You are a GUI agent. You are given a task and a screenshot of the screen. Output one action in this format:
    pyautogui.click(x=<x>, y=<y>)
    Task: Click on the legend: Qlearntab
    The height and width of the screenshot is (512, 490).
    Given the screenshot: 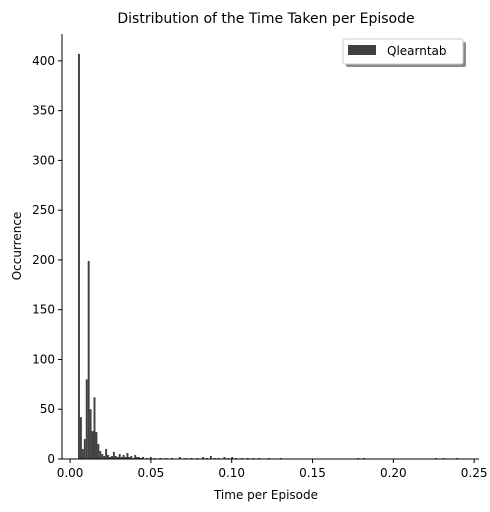 What is the action you would take?
    pyautogui.click(x=404, y=52)
    